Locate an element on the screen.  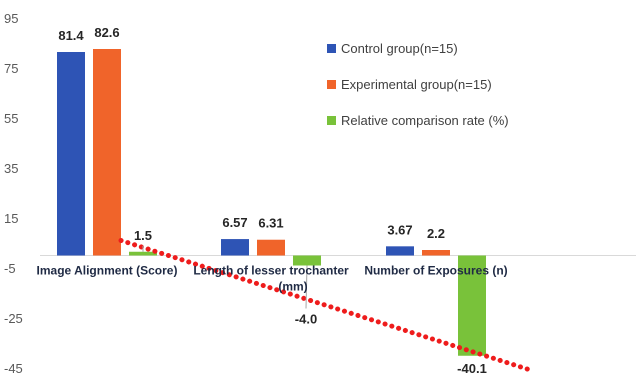
data-label: 81.4 is located at coordinates (71, 35).